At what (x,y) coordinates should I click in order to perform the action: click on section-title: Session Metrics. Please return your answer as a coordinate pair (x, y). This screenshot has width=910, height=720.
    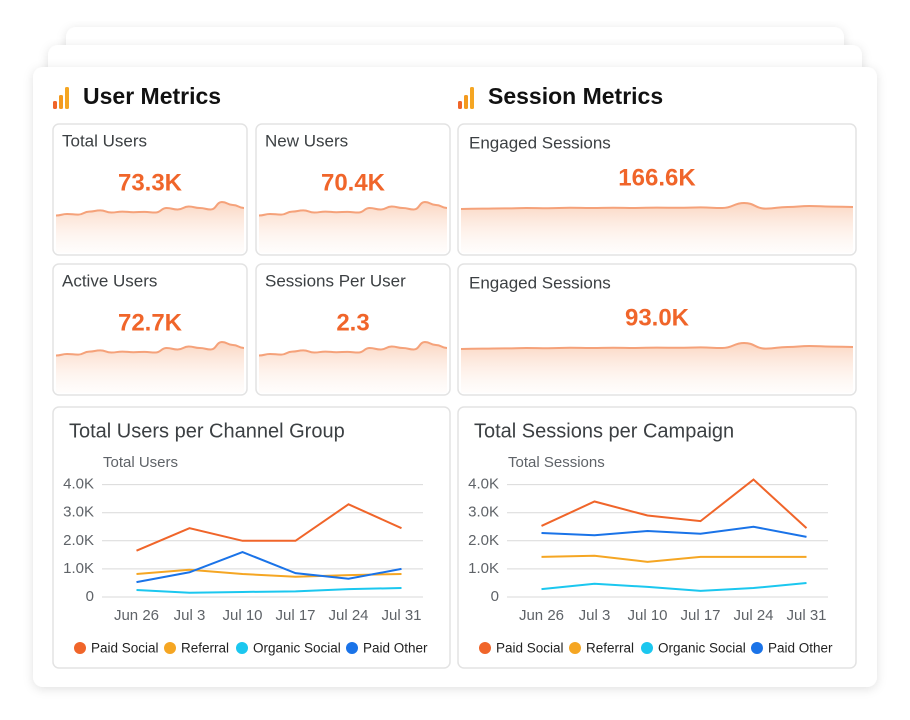
    Looking at the image, I should click on (575, 96).